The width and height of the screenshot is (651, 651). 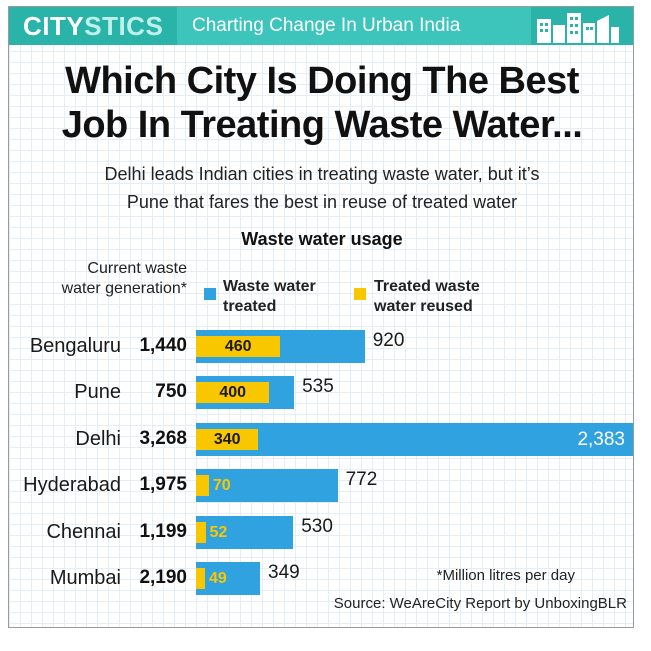 I want to click on legend-treated: Waste water treated, so click(x=269, y=297).